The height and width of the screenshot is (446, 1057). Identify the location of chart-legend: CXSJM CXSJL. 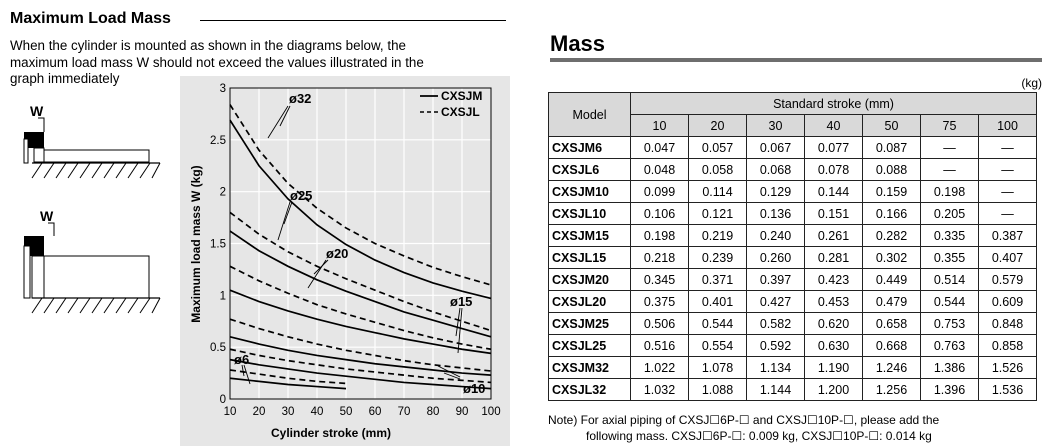
(451, 104).